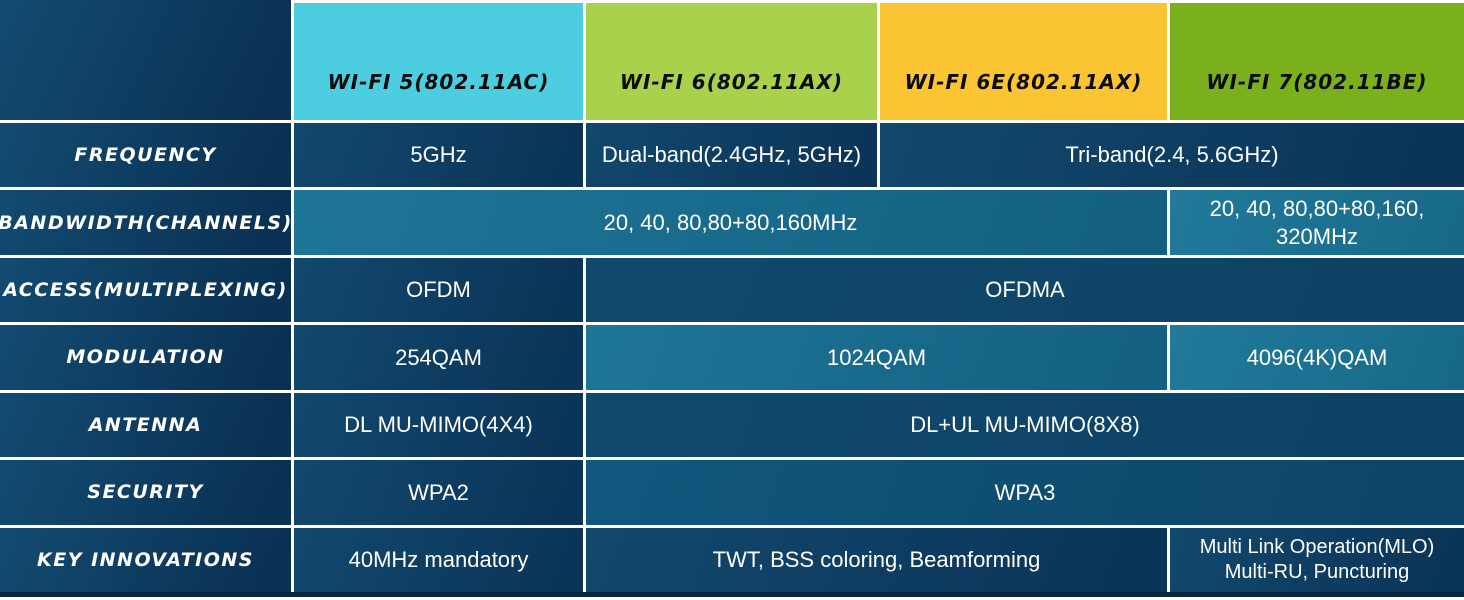 The image size is (1464, 600). Describe the element at coordinates (1023, 61) in the screenshot. I see `column-header-wifi6e: WI-FI 6E(802.11AX)` at that location.